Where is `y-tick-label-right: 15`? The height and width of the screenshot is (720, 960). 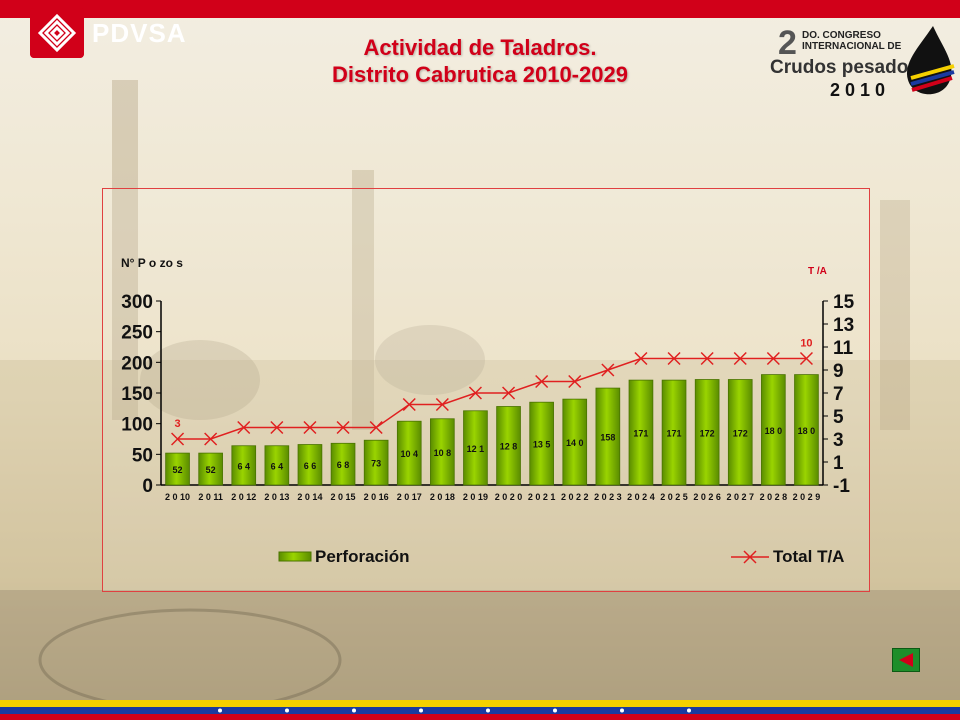
y-tick-label-right: 15 is located at coordinates (844, 302).